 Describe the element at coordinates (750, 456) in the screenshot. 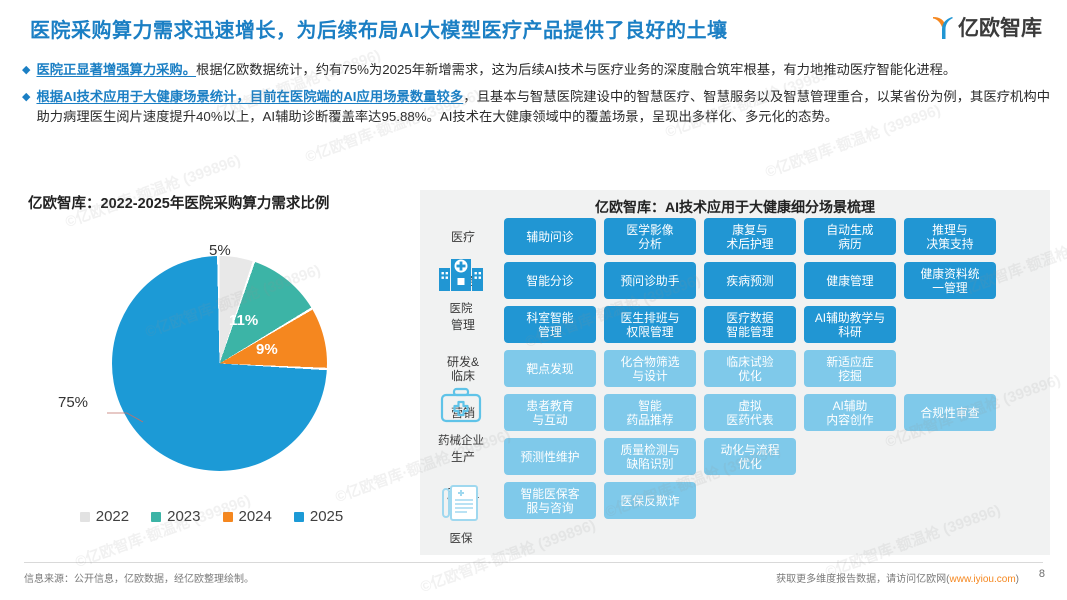

I see `scenario-cell: 动化与流程 优化` at that location.